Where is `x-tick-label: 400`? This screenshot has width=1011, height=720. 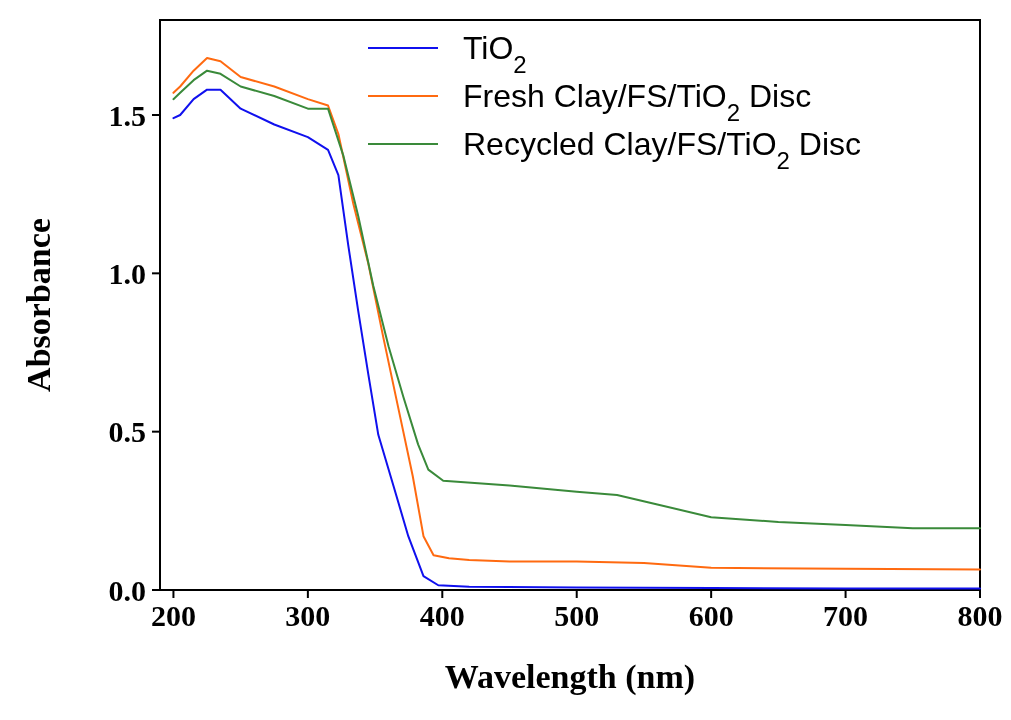 x-tick-label: 400 is located at coordinates (442, 615).